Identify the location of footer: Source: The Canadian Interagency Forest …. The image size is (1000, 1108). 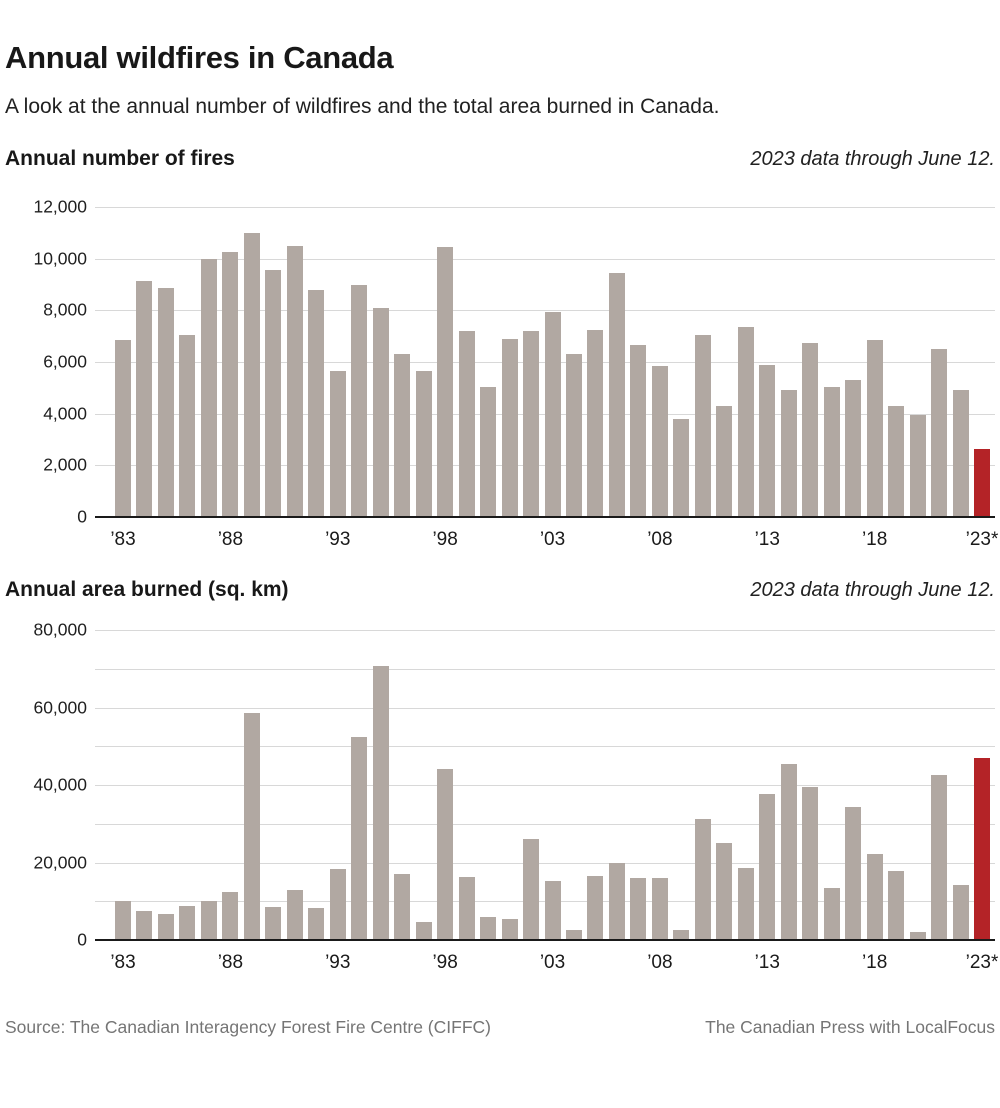
(500, 1027).